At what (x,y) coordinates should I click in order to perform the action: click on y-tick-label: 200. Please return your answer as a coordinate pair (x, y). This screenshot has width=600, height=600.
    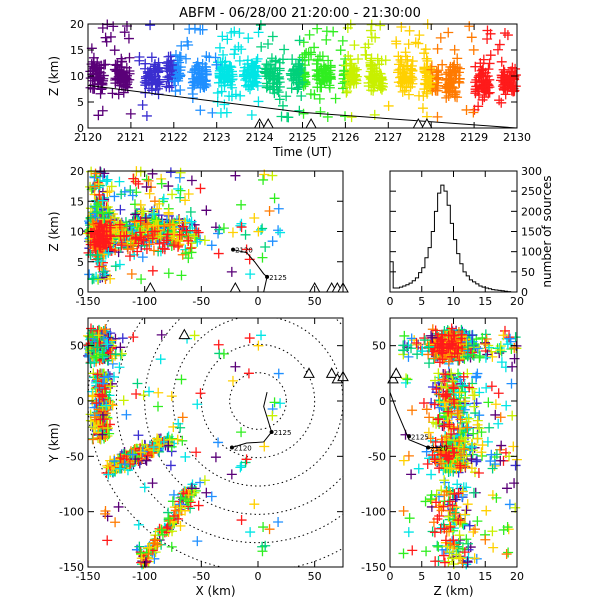
    Looking at the image, I should click on (531, 211).